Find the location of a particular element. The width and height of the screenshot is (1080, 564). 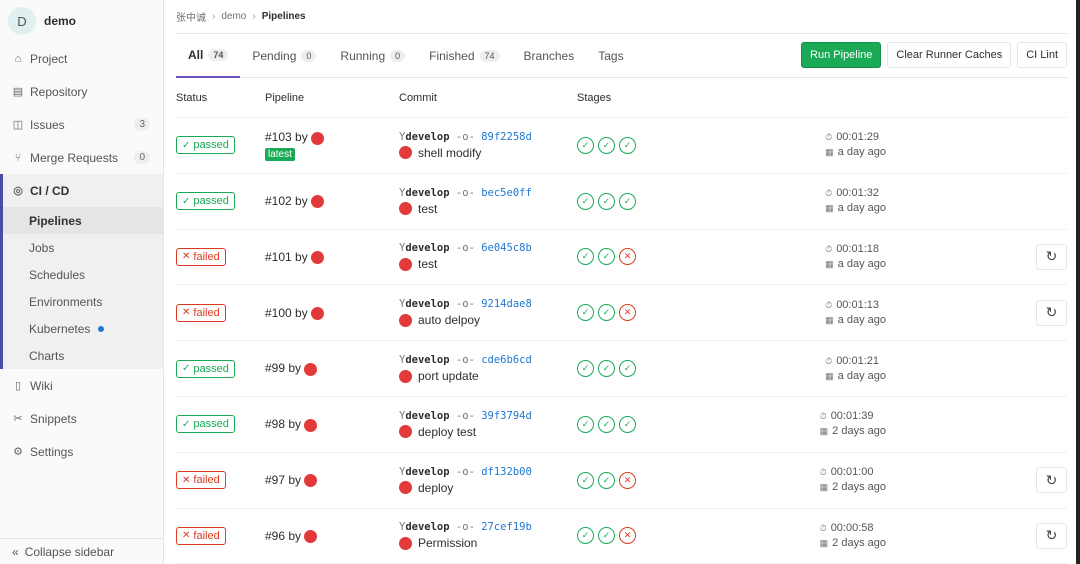

pipeline-id: #97 is located at coordinates (275, 480).